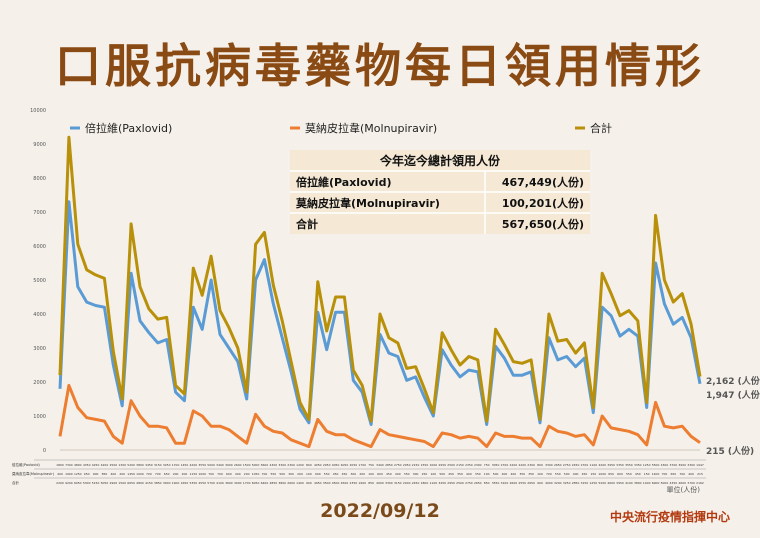 The width and height of the screenshot is (760, 538). What do you see at coordinates (131, 483) in the screenshot?
I see `table-cell: 6650` at bounding box center [131, 483].